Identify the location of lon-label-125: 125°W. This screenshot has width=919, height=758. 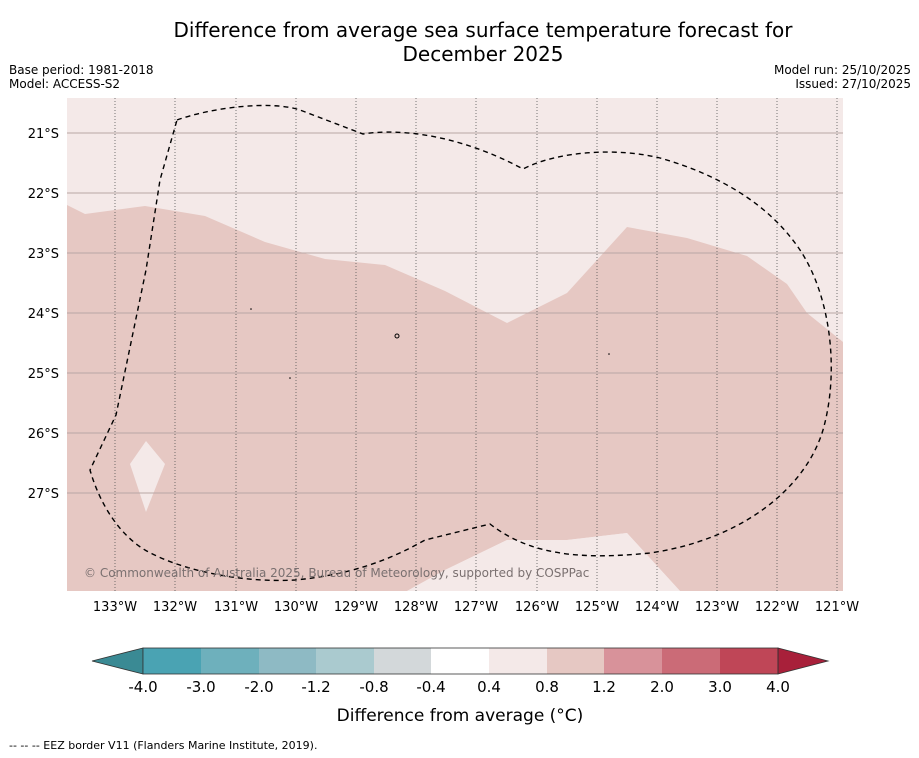
(597, 607).